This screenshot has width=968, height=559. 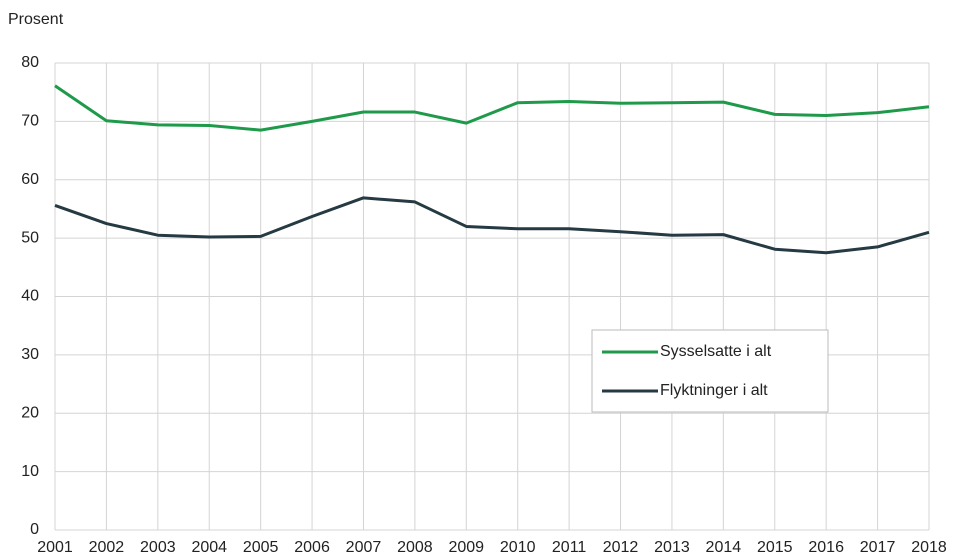 What do you see at coordinates (826, 547) in the screenshot?
I see `x-tick-label: 2016` at bounding box center [826, 547].